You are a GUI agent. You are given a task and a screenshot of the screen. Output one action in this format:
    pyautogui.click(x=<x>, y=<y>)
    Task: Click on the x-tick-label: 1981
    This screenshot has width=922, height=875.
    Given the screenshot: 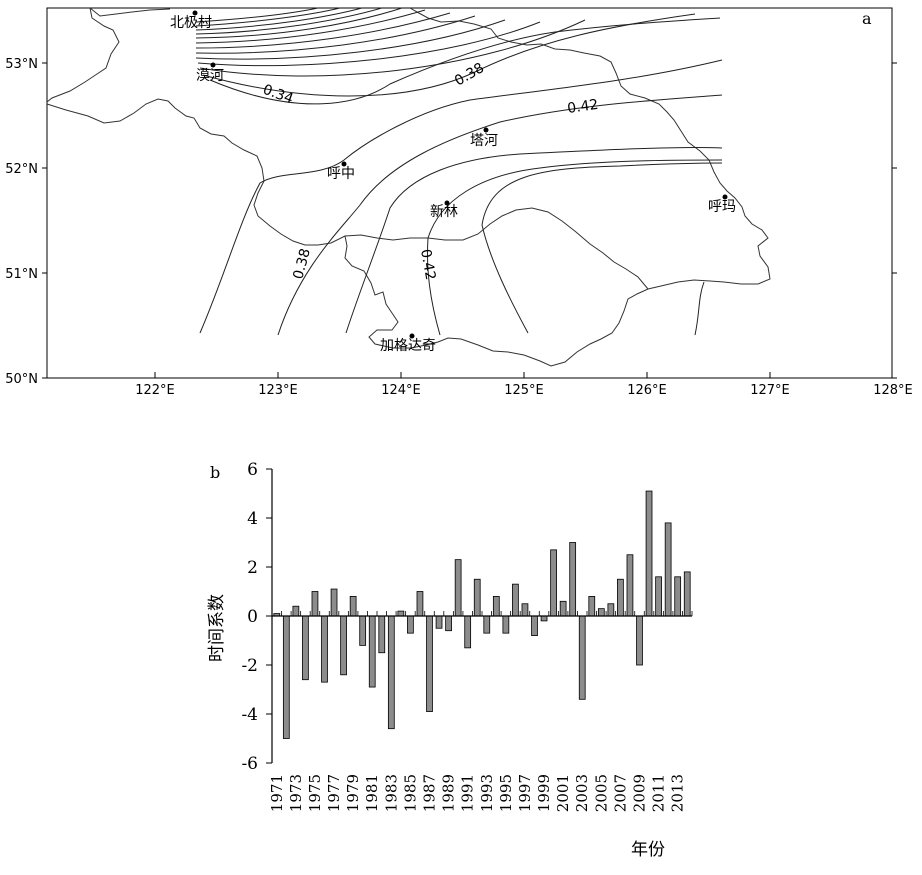 What is the action you would take?
    pyautogui.click(x=372, y=793)
    